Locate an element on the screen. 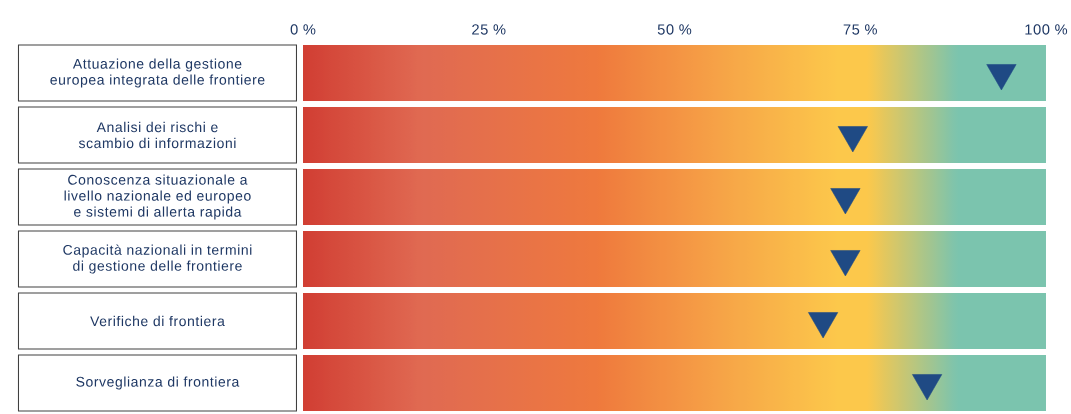  y-tick-label: Conoscenza situazionale a livello nazionale ed europeo e sistemi di allerta rapida is located at coordinates (157, 197).